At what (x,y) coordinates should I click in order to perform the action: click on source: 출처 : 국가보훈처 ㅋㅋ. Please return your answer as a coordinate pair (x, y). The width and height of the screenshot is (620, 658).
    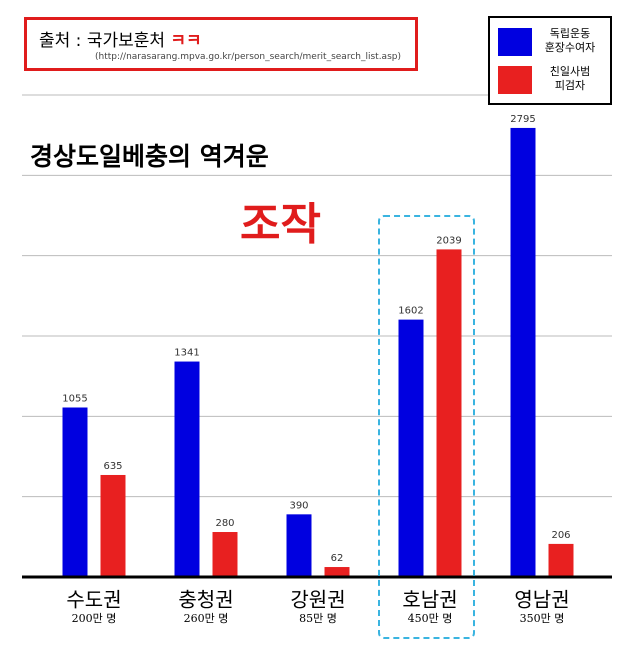
    Looking at the image, I should click on (120, 38).